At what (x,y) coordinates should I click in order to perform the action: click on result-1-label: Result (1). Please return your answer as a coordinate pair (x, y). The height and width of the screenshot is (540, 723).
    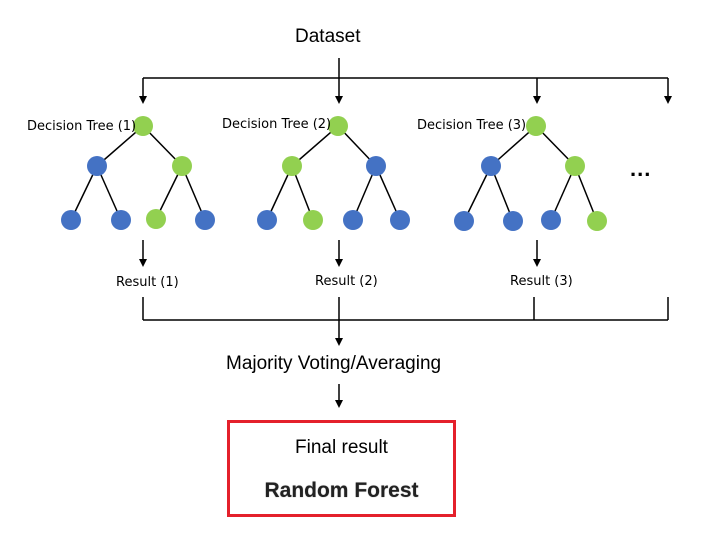
    Looking at the image, I should click on (147, 282).